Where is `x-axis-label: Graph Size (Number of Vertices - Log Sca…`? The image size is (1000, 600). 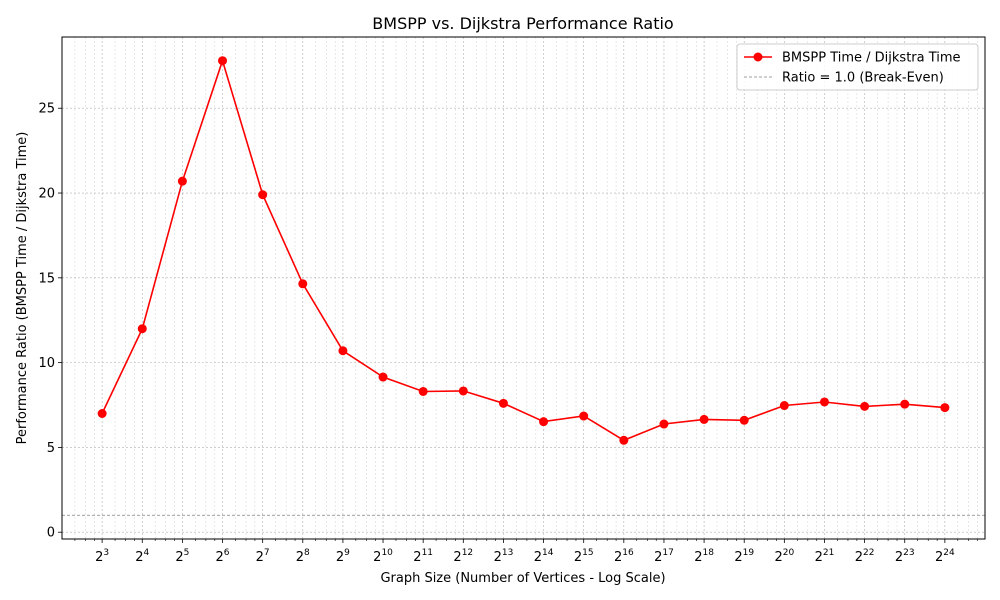
x-axis-label: Graph Size (Number of Vertices - Log Sca… is located at coordinates (522, 578).